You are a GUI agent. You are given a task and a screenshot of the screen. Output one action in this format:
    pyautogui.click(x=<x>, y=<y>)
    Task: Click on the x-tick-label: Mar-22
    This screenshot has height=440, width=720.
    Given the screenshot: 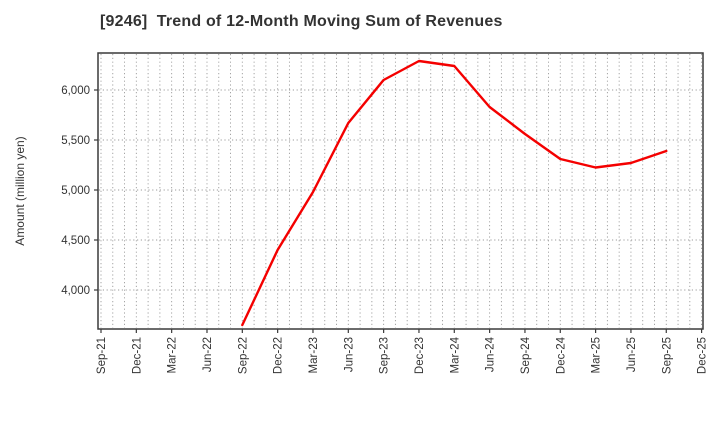 What is the action you would take?
    pyautogui.click(x=173, y=355)
    